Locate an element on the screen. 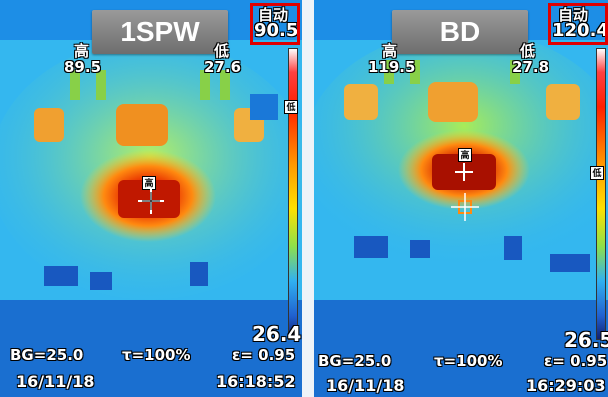  panel-title-right: BD is located at coordinates (460, 32).